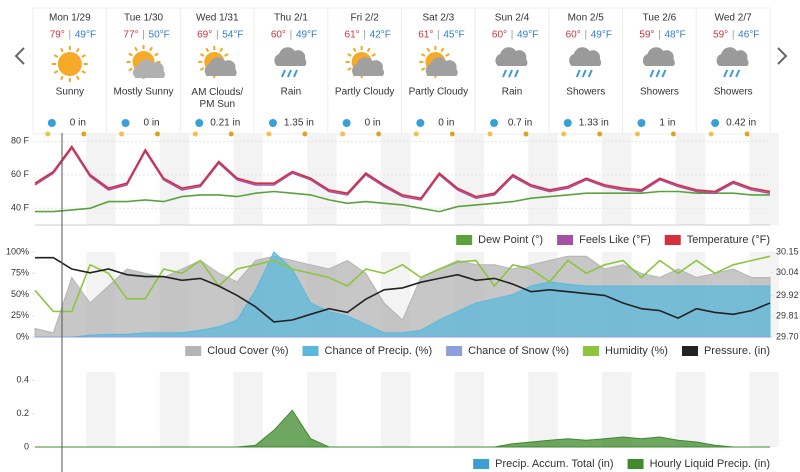 The image size is (800, 472). I want to click on day-low: 46°F, so click(748, 35).